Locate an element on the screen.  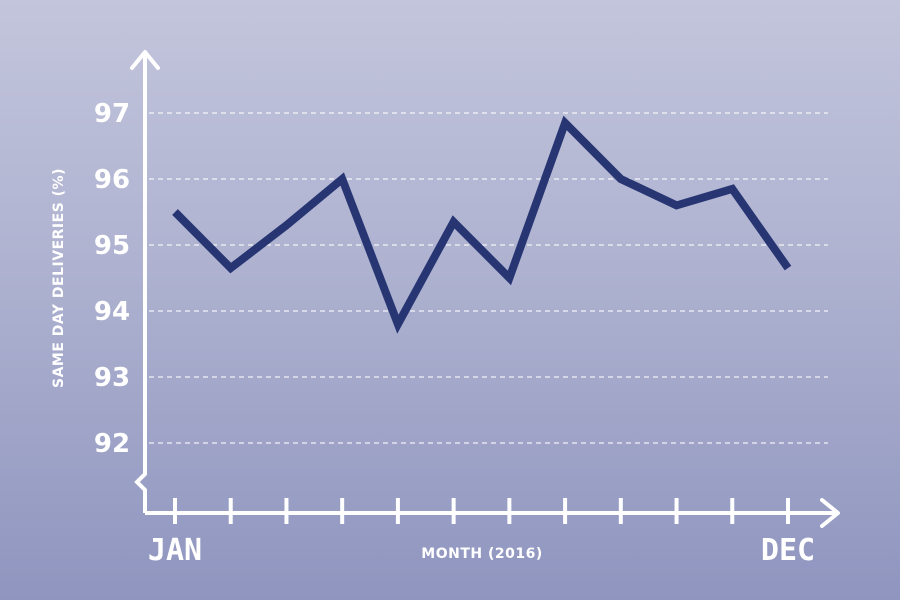
y-tick-label: 96 is located at coordinates (112, 180).